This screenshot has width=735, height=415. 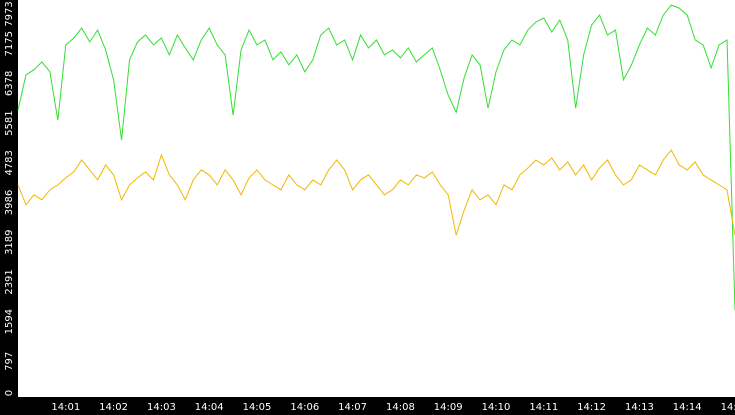 What do you see at coordinates (352, 407) in the screenshot?
I see `x-tick-label: 14:07` at bounding box center [352, 407].